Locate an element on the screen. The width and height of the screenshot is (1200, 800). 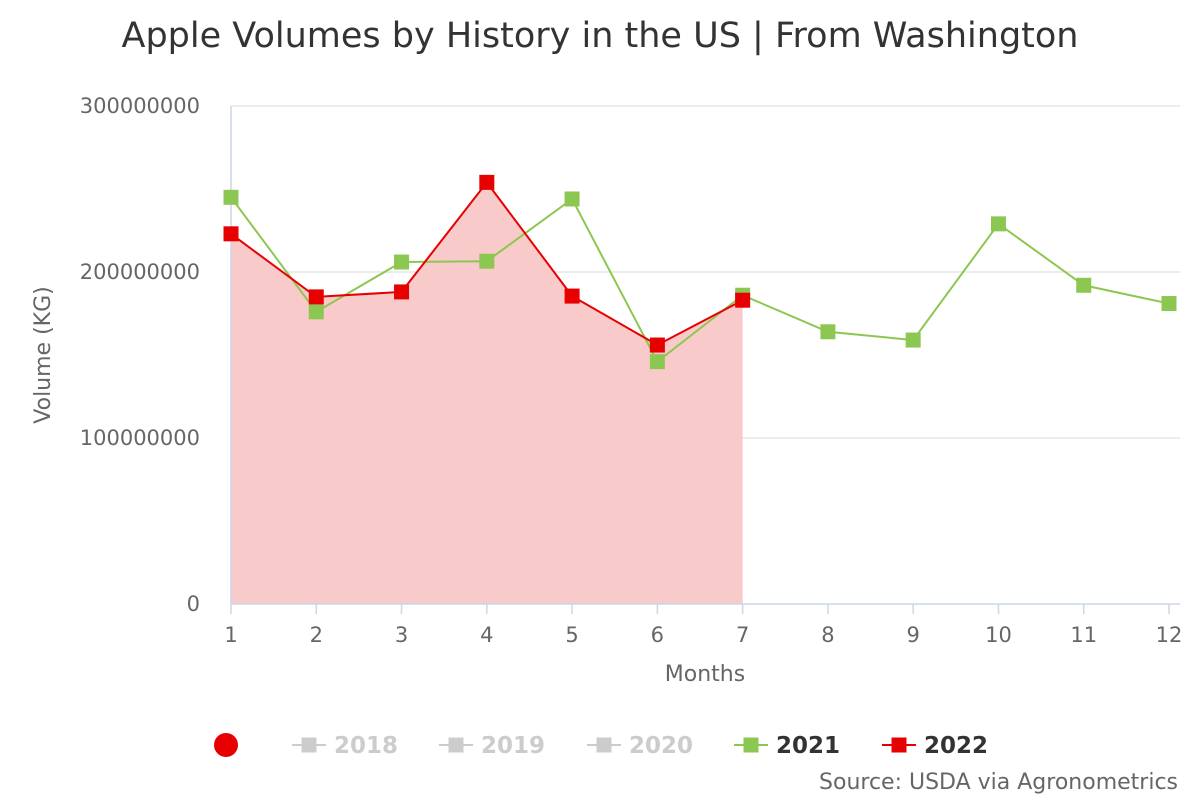
y-tick-label: 0 is located at coordinates (193, 604).